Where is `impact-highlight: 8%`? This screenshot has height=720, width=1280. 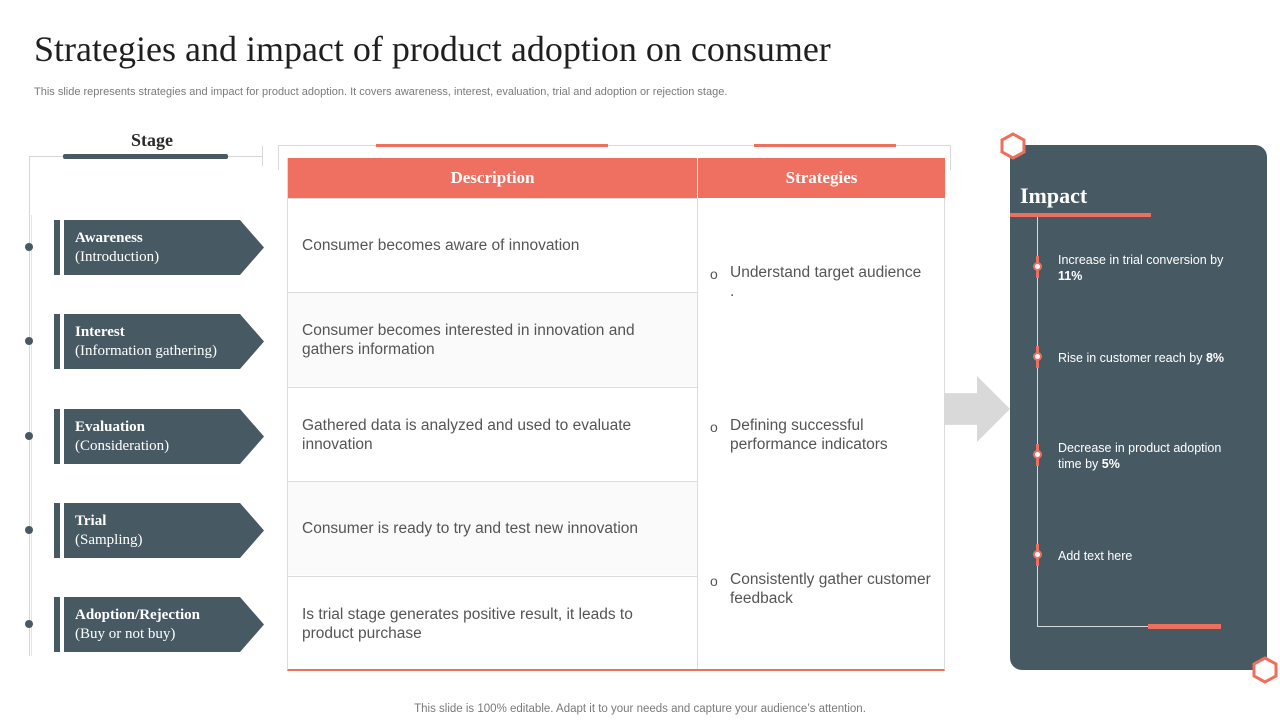 impact-highlight: 8% is located at coordinates (1215, 358).